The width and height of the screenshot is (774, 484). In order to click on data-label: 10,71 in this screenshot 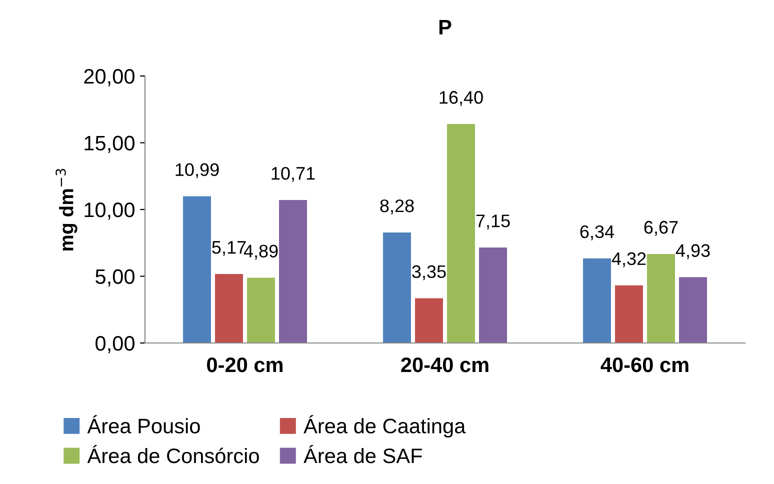, I will do `click(293, 174)`.